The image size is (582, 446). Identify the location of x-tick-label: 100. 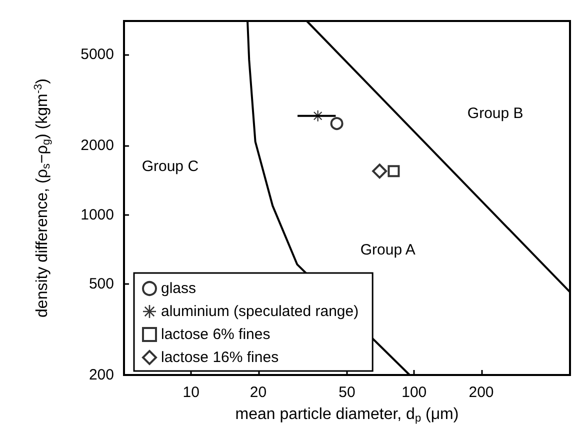
(414, 392).